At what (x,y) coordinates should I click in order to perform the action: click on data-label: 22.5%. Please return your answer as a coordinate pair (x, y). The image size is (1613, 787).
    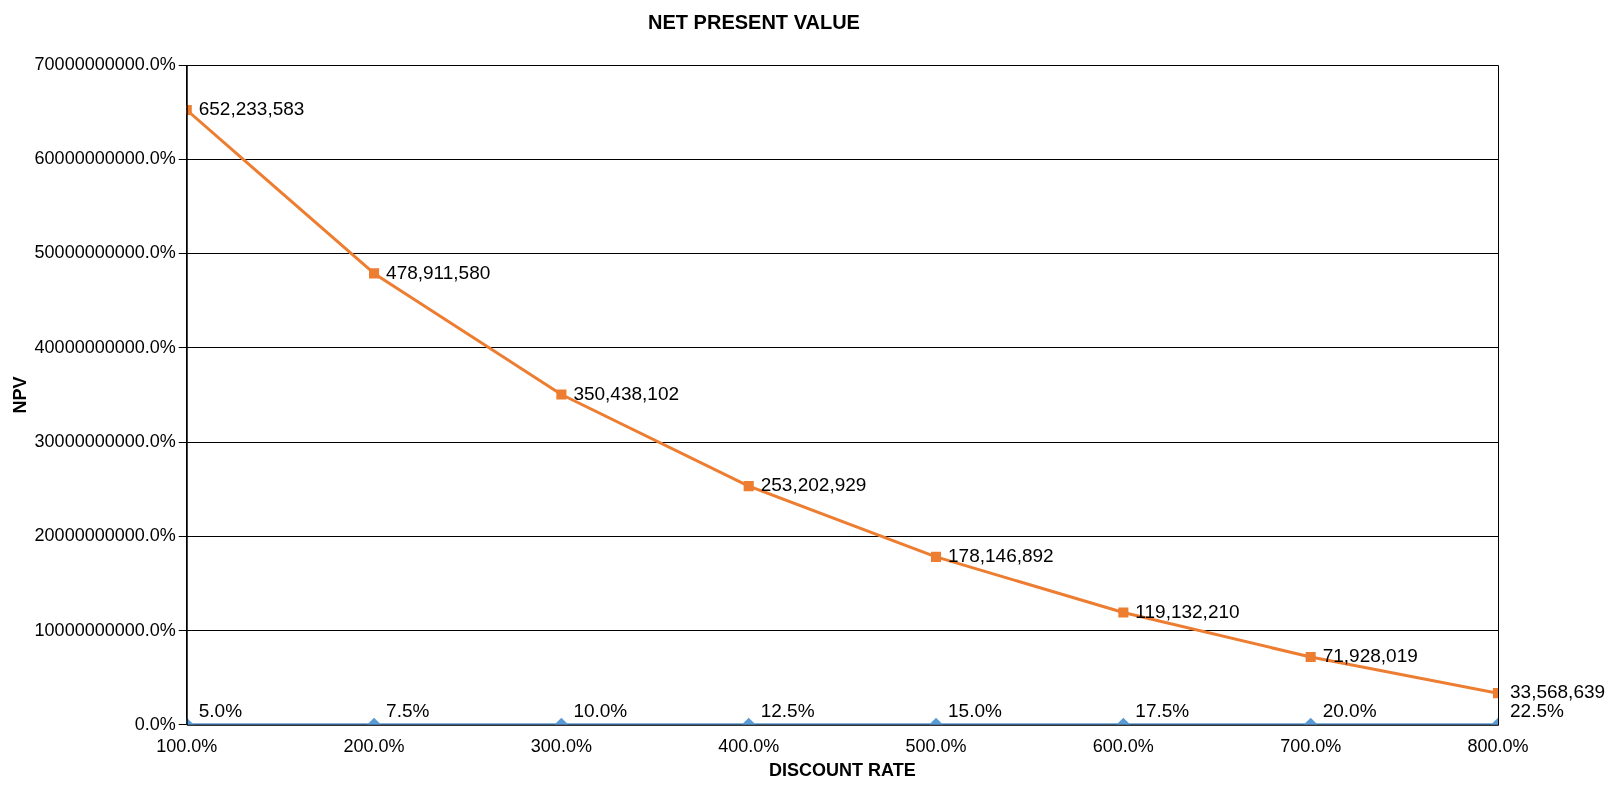
    Looking at the image, I should click on (1537, 711).